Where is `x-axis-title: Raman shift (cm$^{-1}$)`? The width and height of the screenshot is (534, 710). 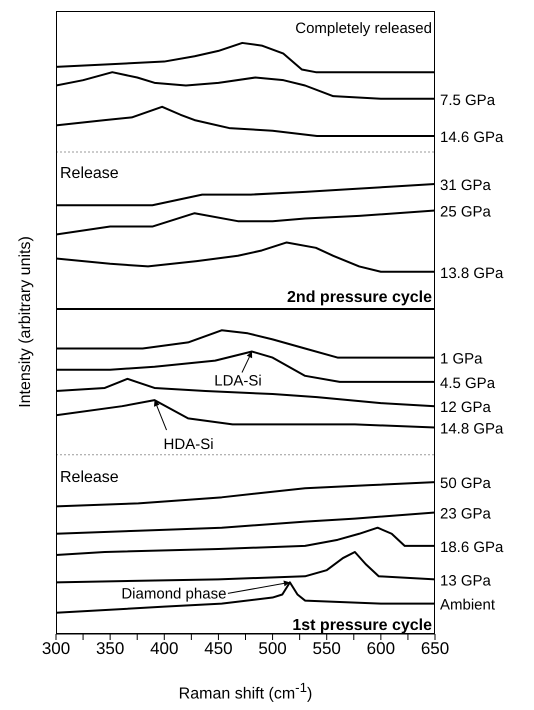 x-axis-title: Raman shift (cm$^{-1}$) is located at coordinates (246, 692).